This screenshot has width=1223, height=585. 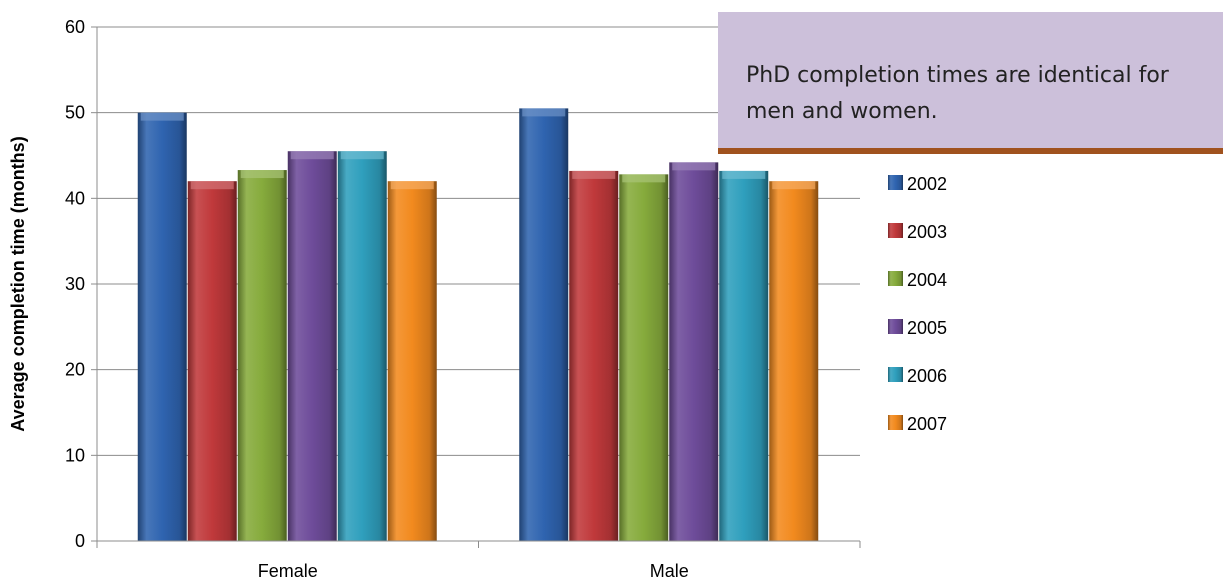 I want to click on legend-swatch-2006, so click(x=895, y=374).